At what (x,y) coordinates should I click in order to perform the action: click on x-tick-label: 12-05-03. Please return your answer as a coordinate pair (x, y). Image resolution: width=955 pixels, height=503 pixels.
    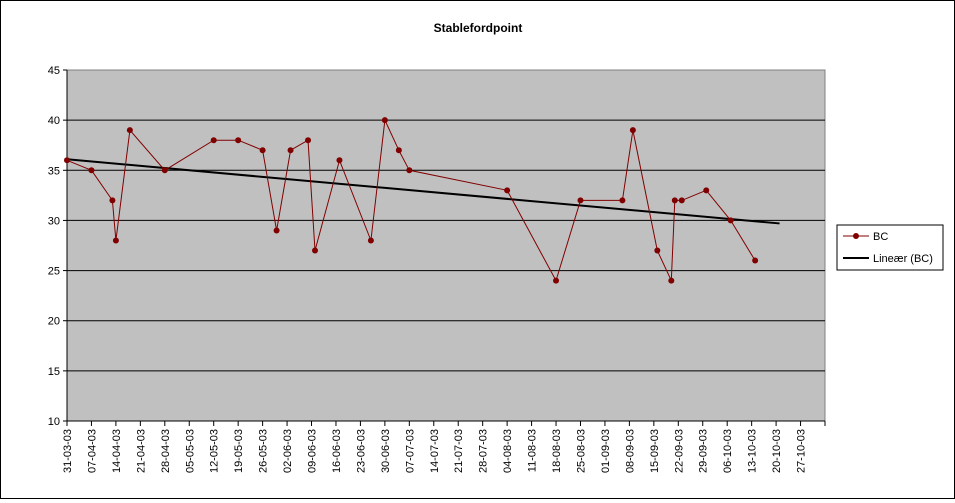
    Looking at the image, I should click on (215, 451).